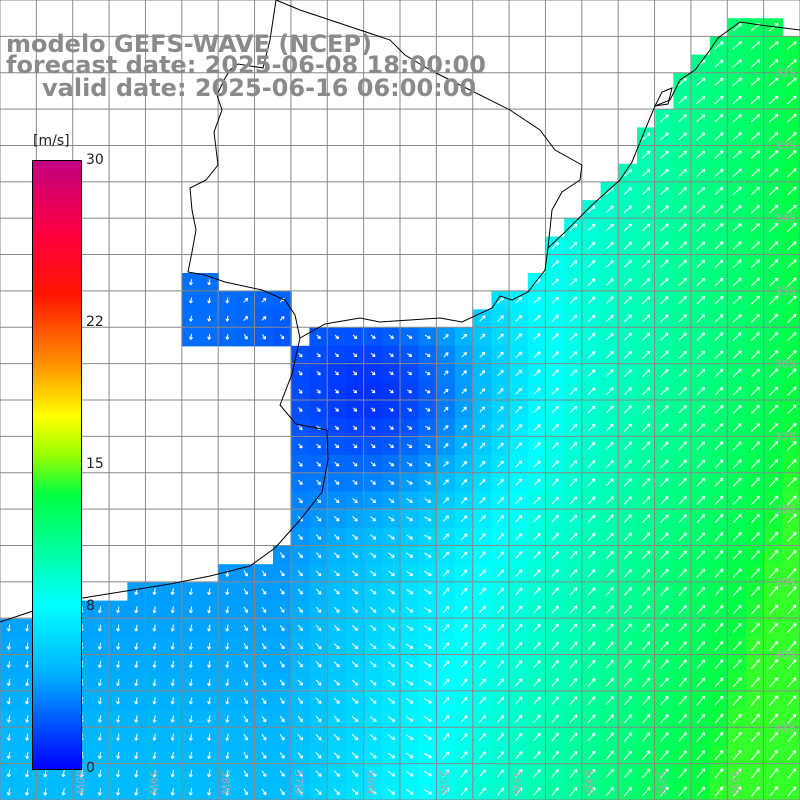 The image size is (800, 800). I want to click on latitude-label: 38S, so click(785, 509).